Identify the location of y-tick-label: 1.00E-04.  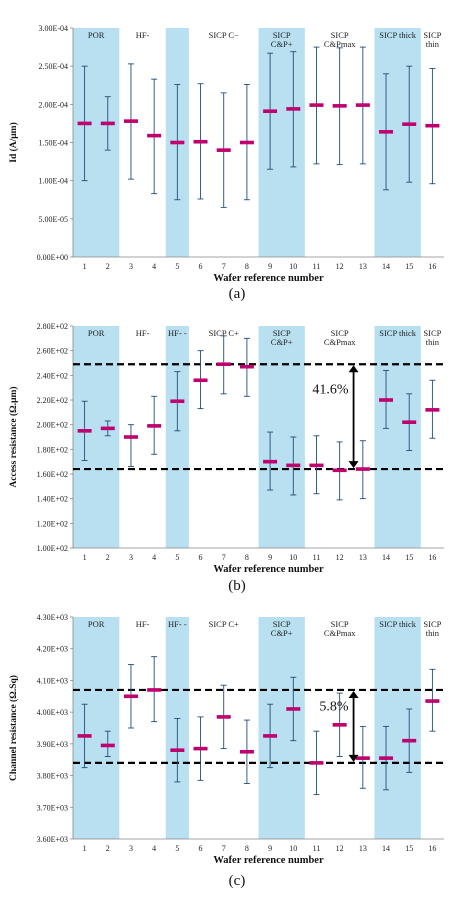
(53, 181).